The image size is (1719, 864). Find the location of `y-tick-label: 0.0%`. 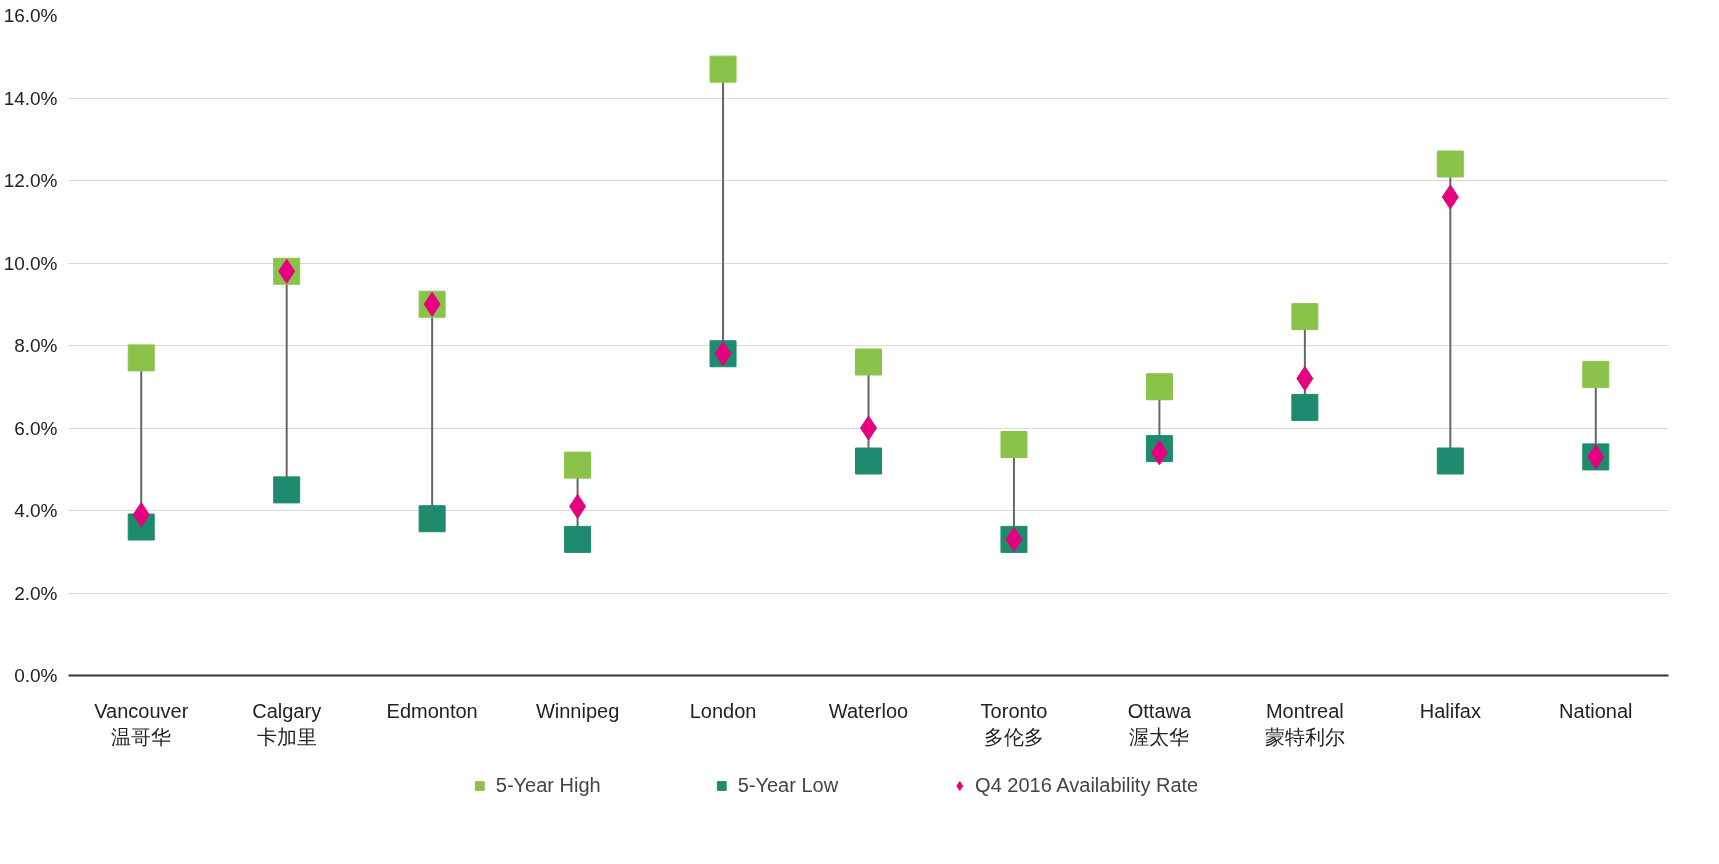

y-tick-label: 0.0% is located at coordinates (36, 675).